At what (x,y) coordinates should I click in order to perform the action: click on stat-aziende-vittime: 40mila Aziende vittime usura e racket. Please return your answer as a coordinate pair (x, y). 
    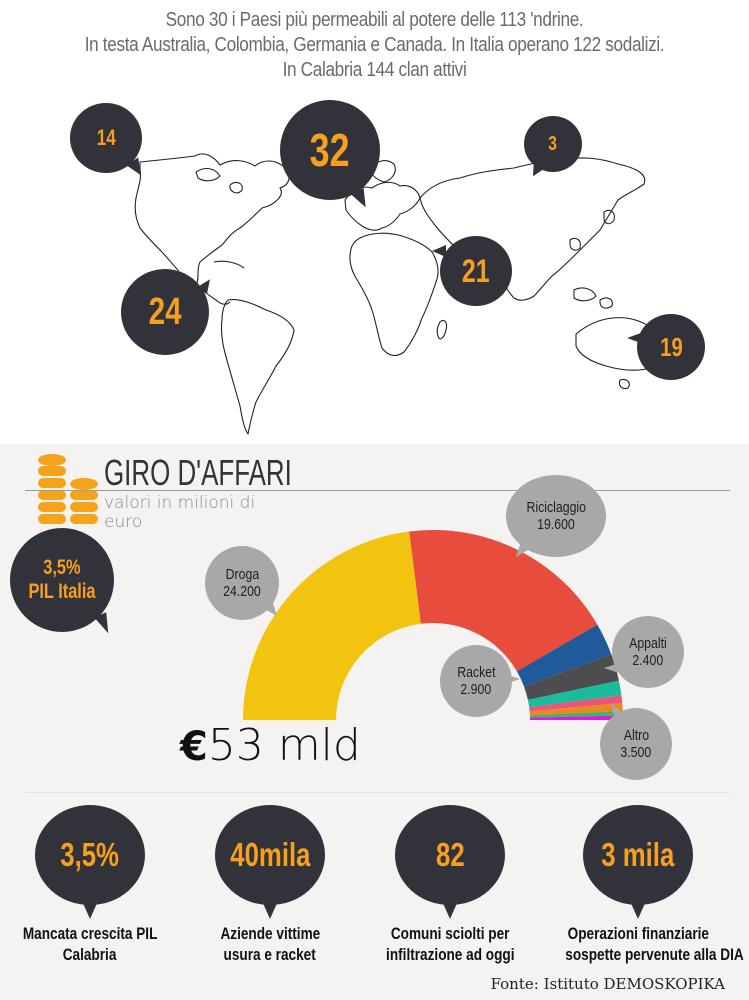
    Looking at the image, I should click on (270, 885).